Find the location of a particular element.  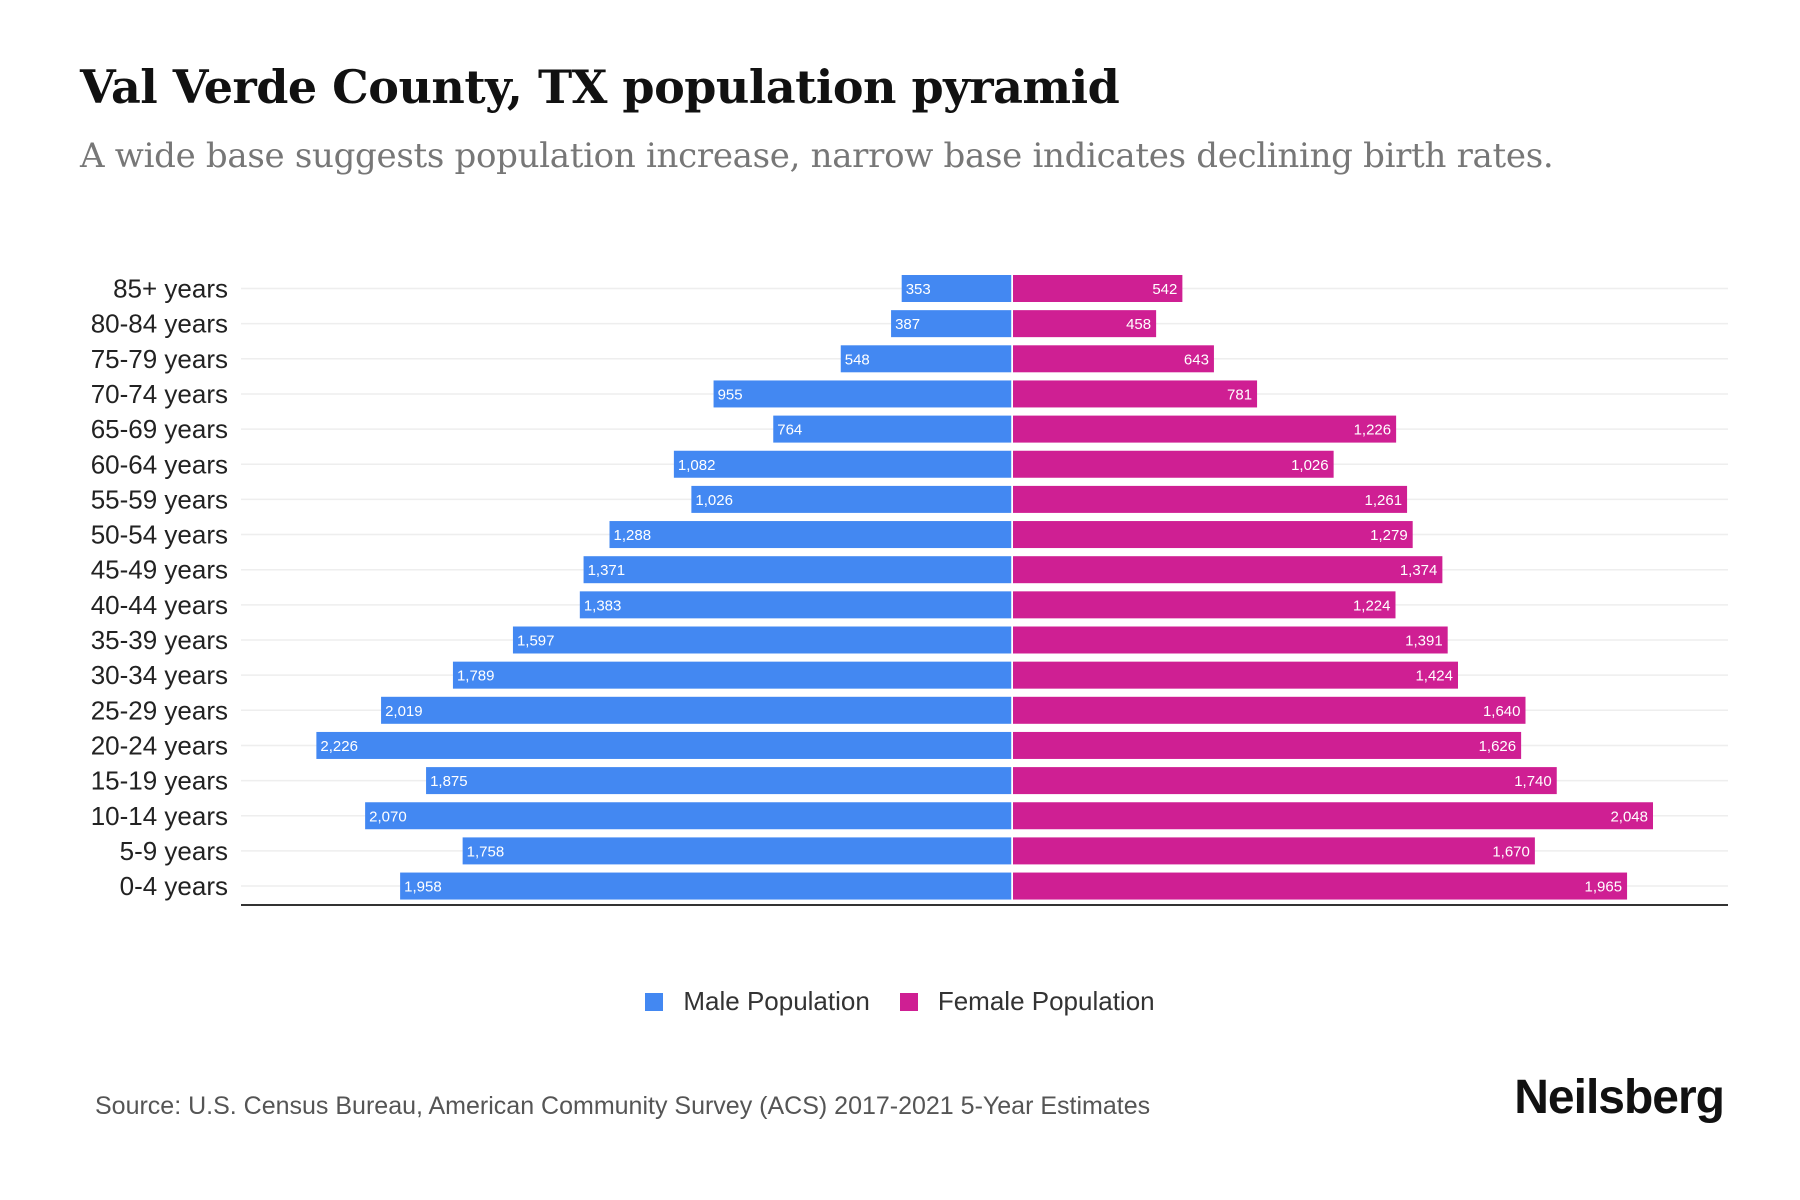

data-label-female: 1,424 is located at coordinates (1434, 676).